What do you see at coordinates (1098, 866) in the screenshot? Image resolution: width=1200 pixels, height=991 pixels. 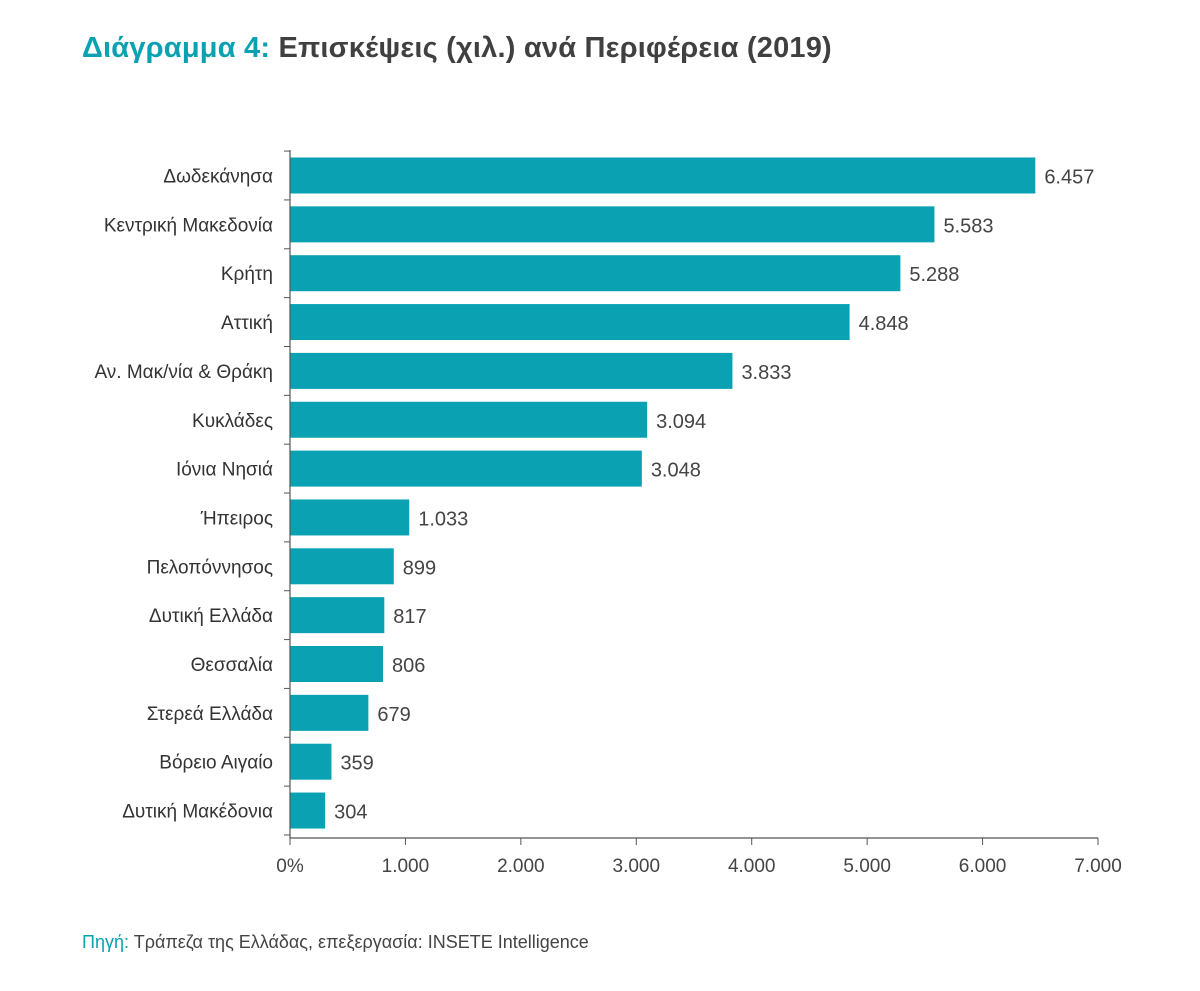 I see `x-tick-label-7: 7.000` at bounding box center [1098, 866].